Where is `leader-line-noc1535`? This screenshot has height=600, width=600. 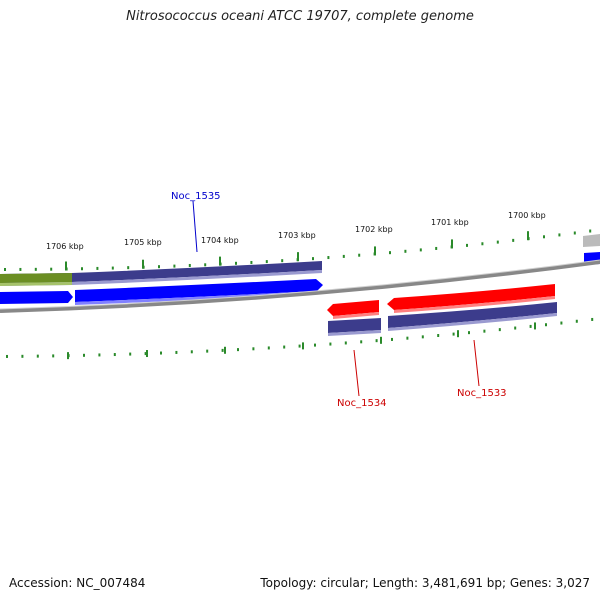 leader-line-noc1535 is located at coordinates (195, 226).